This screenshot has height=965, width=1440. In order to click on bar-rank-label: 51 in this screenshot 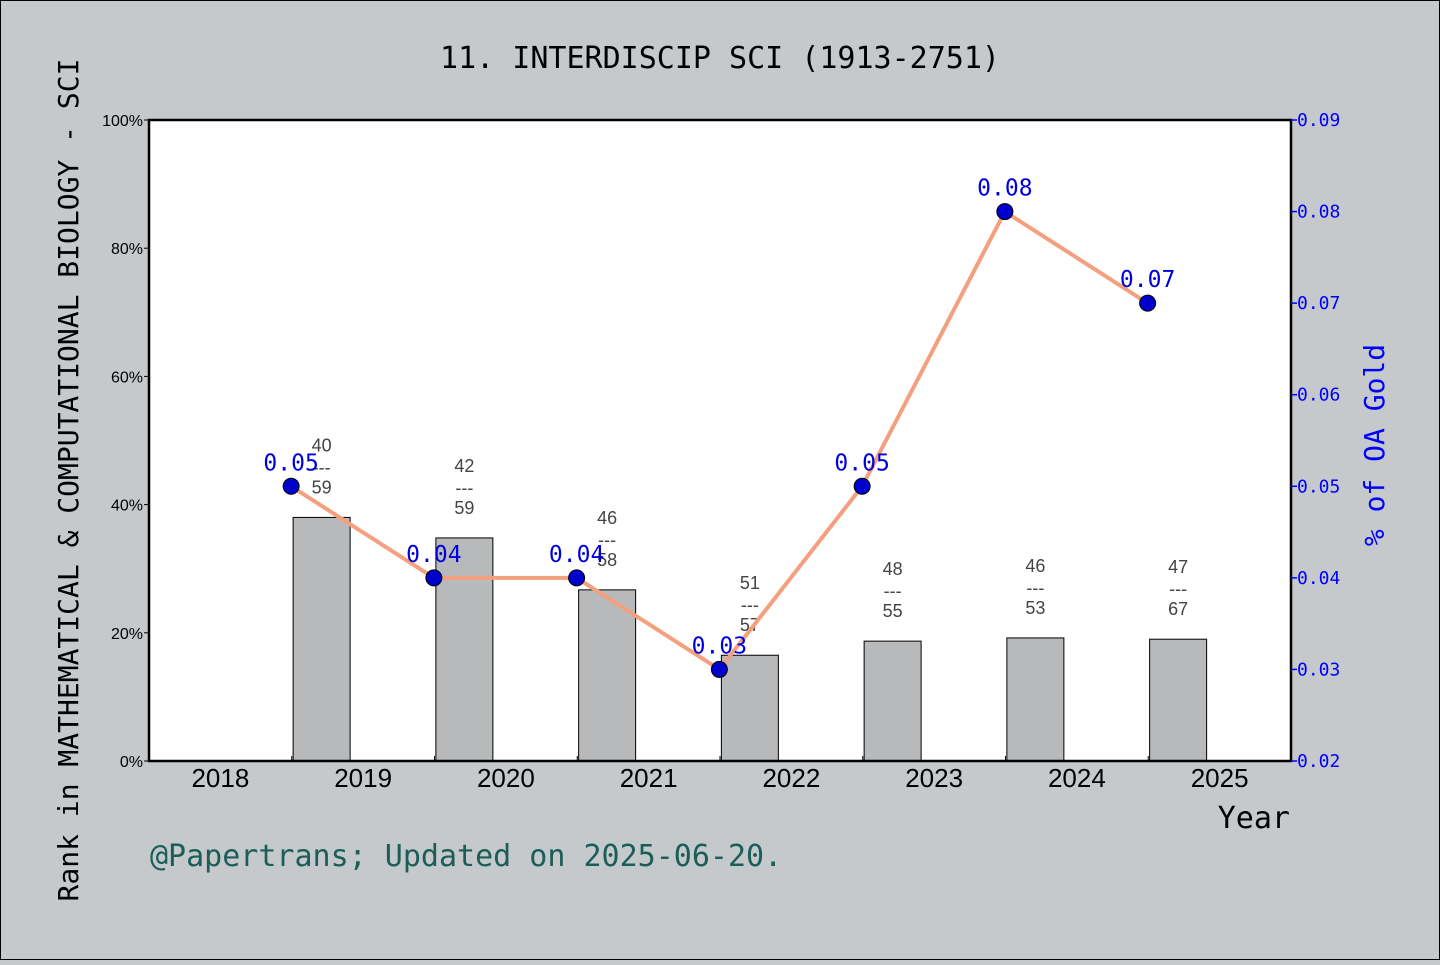, I will do `click(750, 583)`.